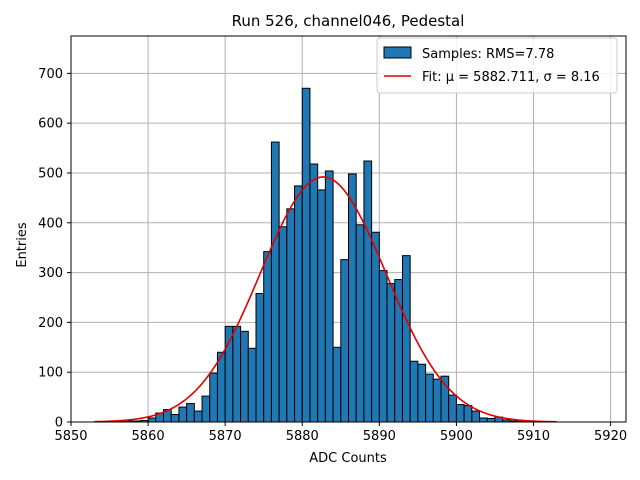  I want to click on y-tick-label: 200, so click(50, 323).